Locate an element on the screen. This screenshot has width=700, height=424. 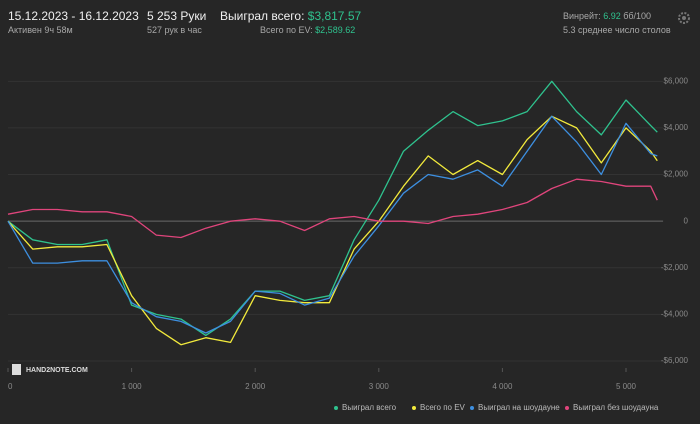
winrate: Винрейт: 6.92 бб/100 is located at coordinates (607, 16).